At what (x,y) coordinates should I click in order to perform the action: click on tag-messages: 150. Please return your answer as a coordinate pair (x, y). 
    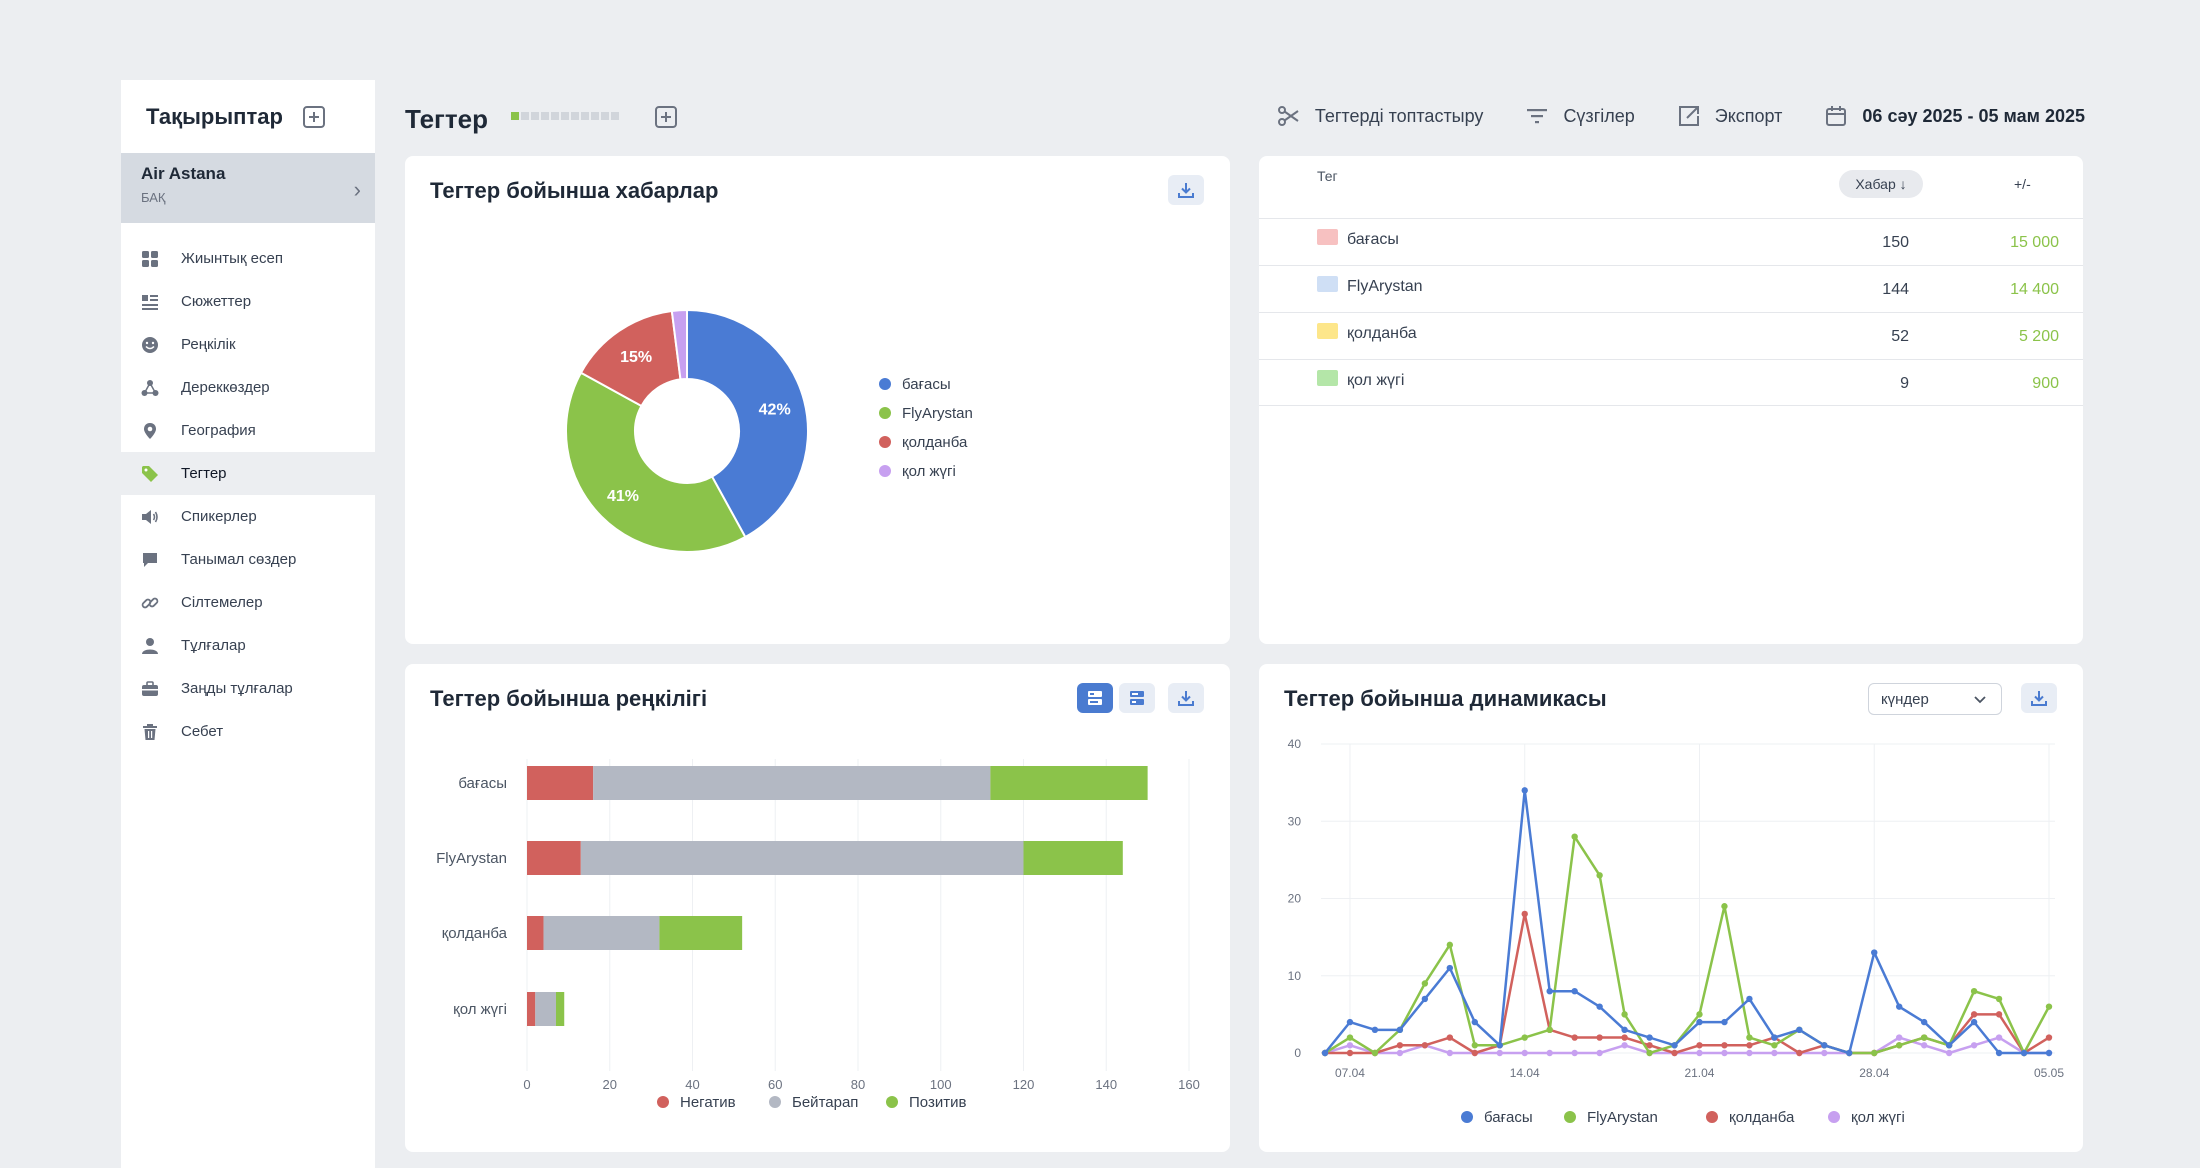
    Looking at the image, I should click on (1895, 242).